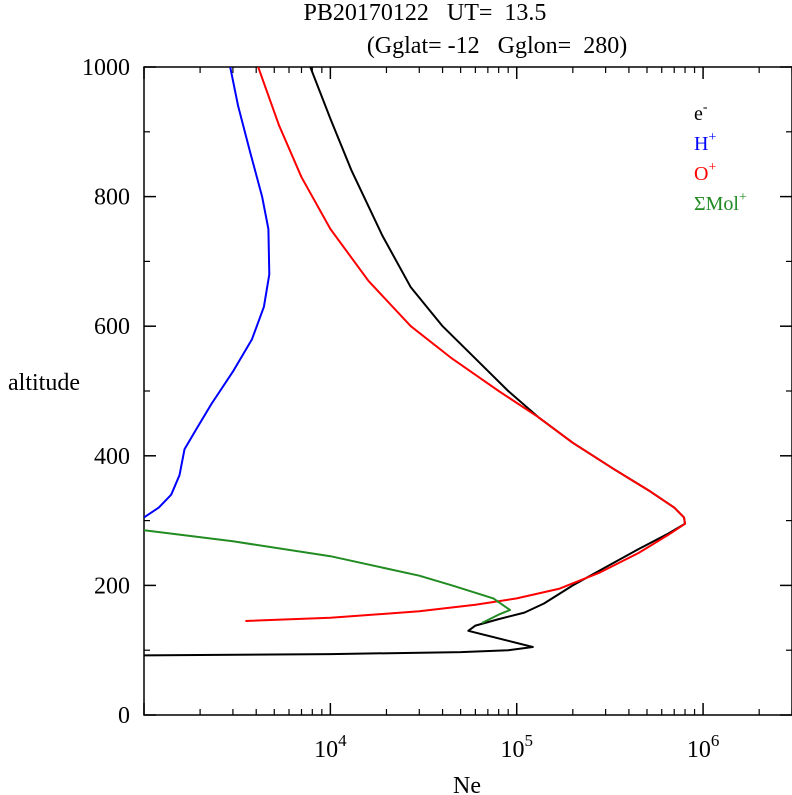  I want to click on chart-title-line2: (Gglat= -12 Gglon= 280), so click(497, 46).